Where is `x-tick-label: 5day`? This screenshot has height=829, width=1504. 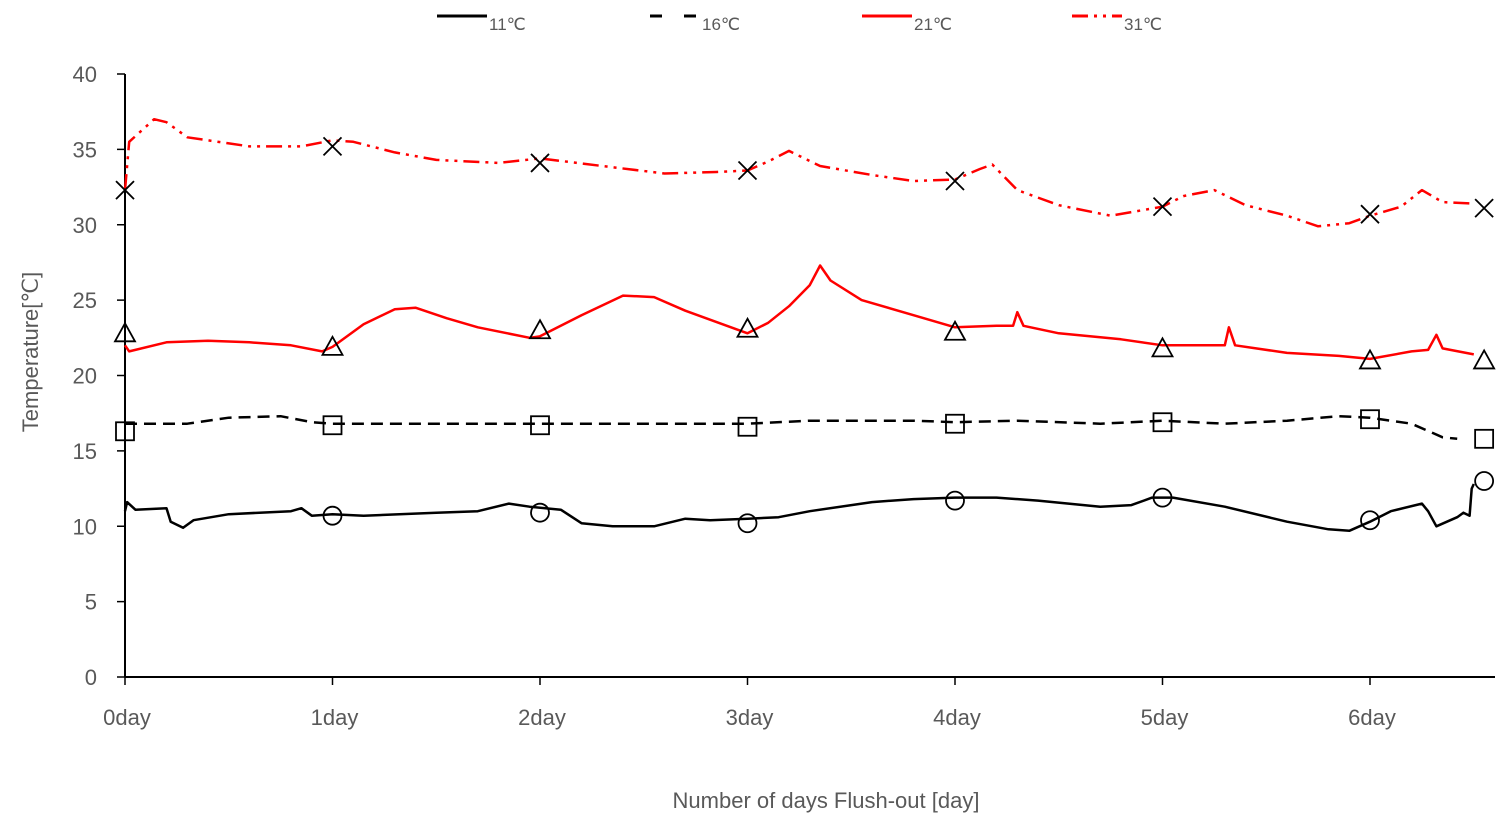
x-tick-label: 5day is located at coordinates (1165, 717).